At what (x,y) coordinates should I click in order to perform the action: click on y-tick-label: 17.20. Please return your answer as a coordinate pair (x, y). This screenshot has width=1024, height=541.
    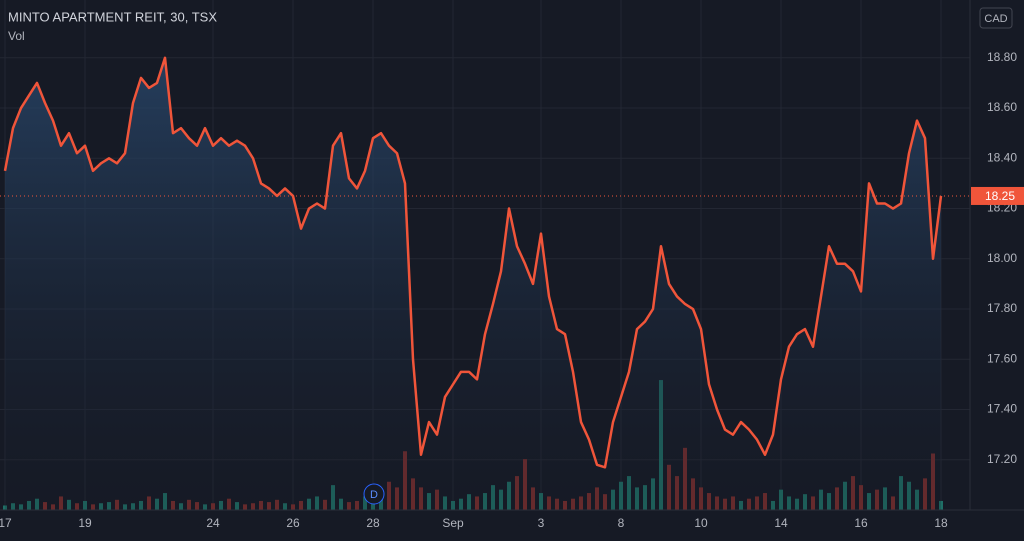
    Looking at the image, I should click on (1002, 459).